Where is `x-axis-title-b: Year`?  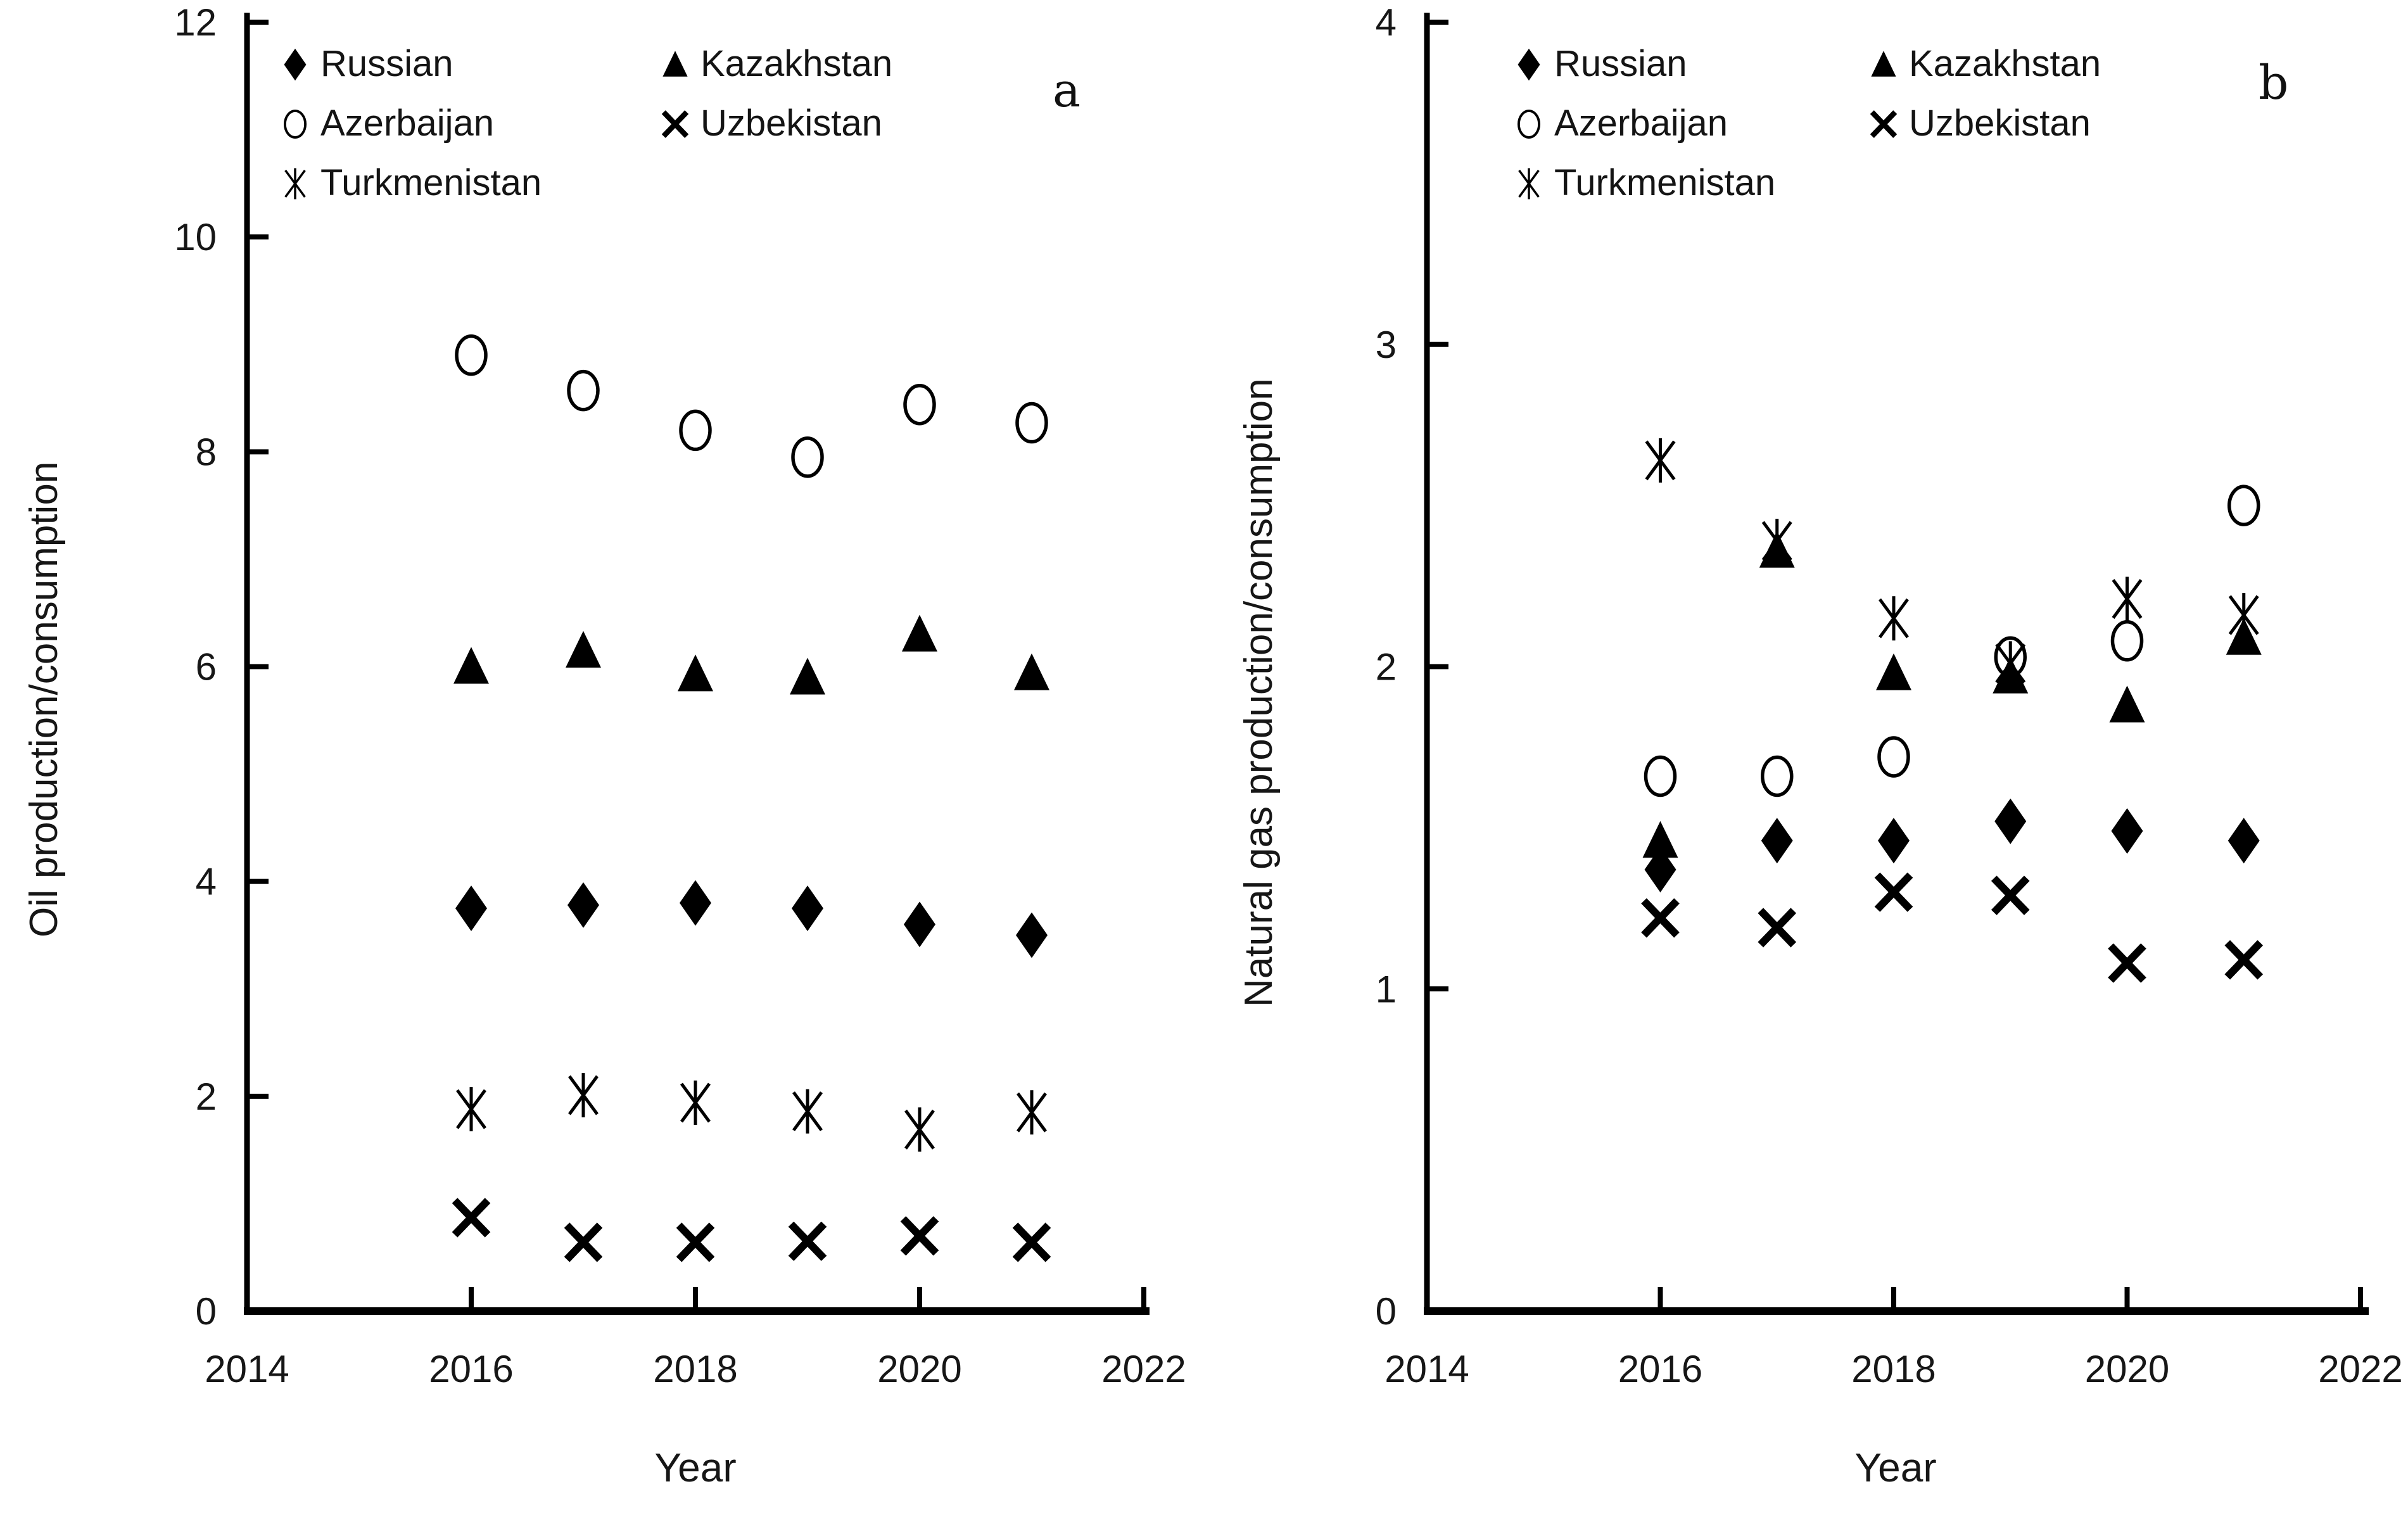
x-axis-title-b: Year is located at coordinates (1896, 1467).